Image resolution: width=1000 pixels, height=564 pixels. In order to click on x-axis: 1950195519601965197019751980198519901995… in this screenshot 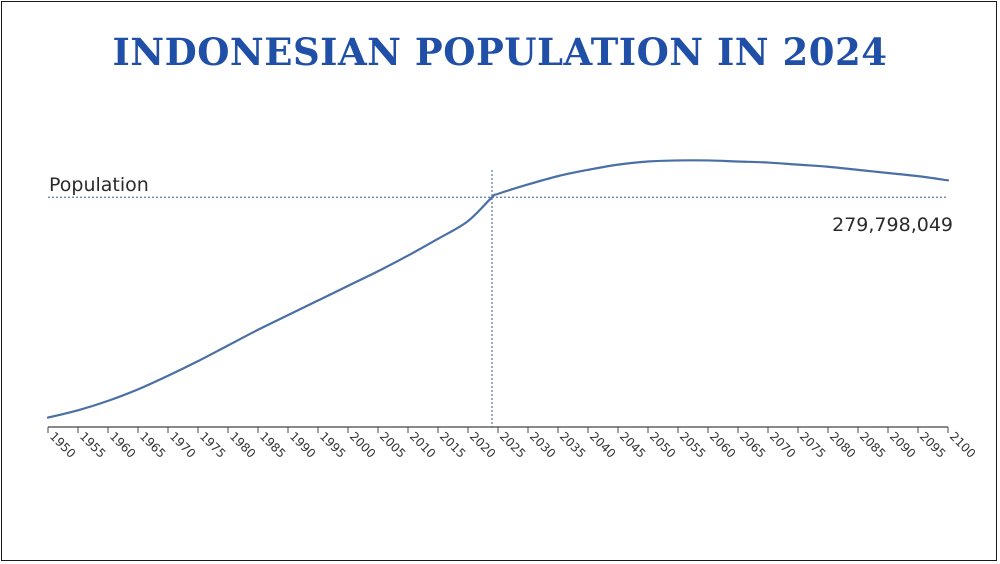, I will do `click(512, 443)`.